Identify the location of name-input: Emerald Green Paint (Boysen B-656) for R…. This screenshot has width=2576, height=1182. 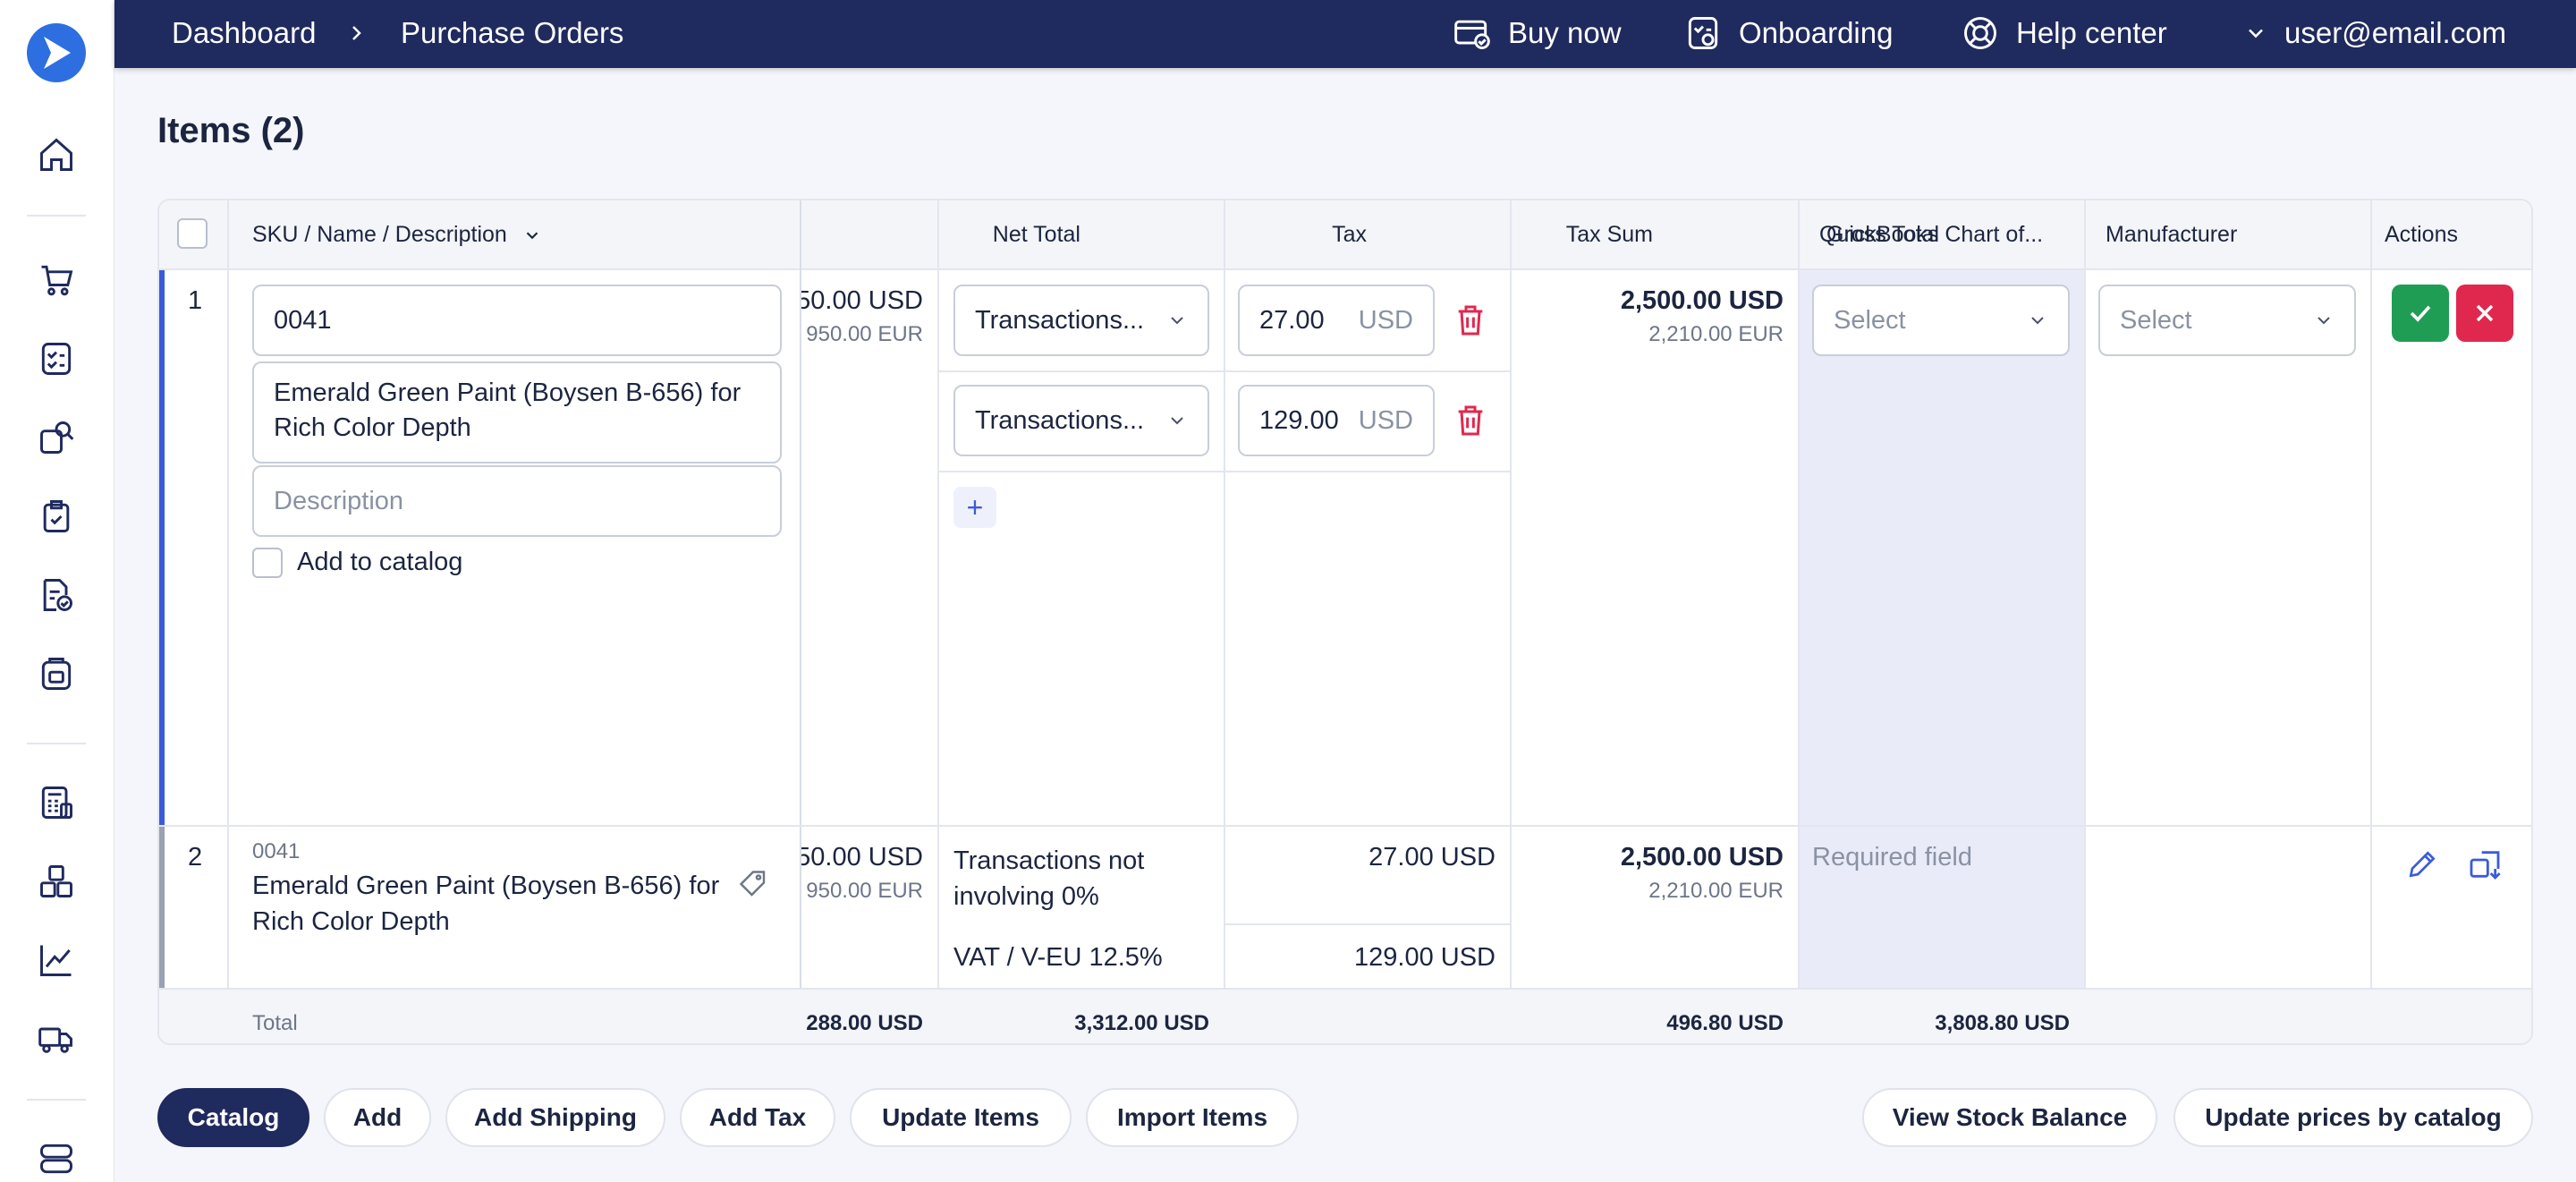
(517, 412).